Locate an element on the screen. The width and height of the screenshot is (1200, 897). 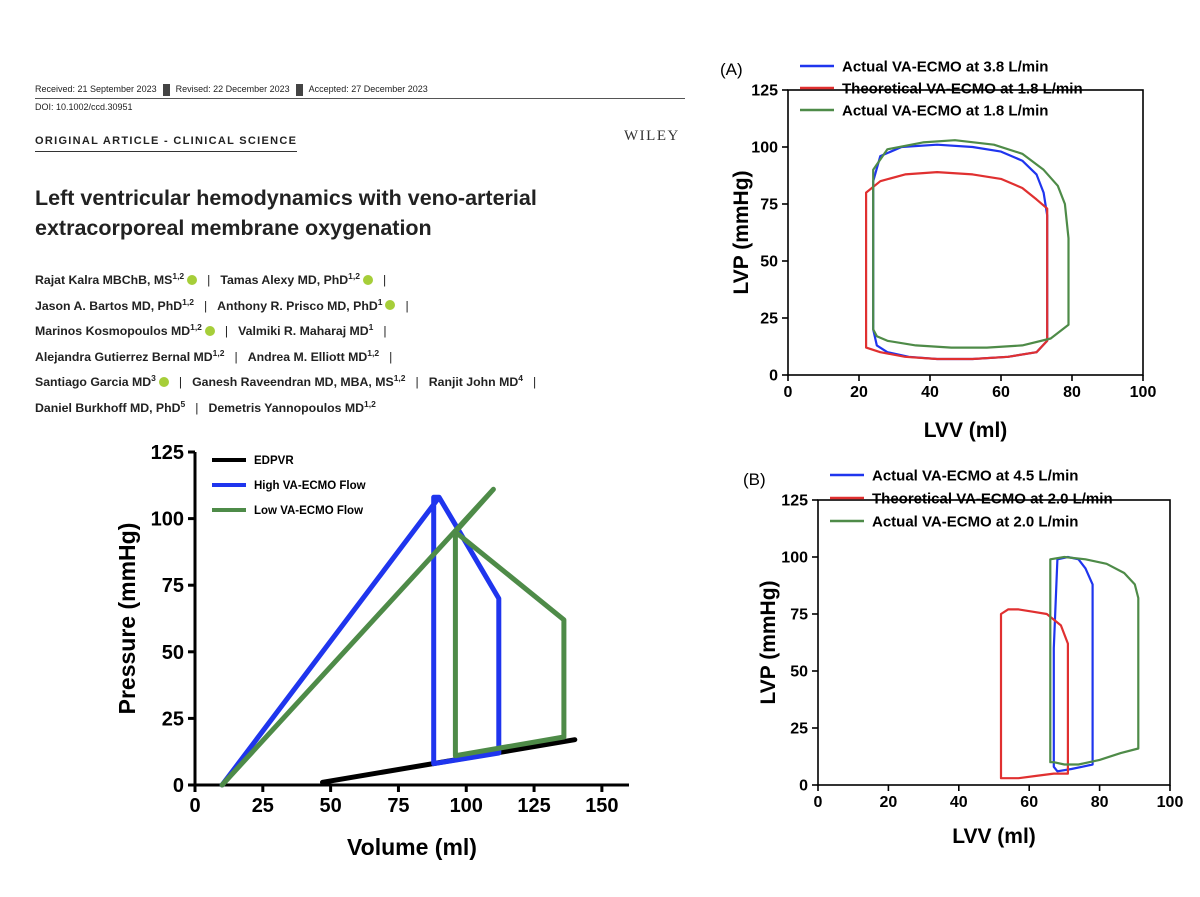
author-name: Valmiki R. Maharaj MD is located at coordinates (303, 331).